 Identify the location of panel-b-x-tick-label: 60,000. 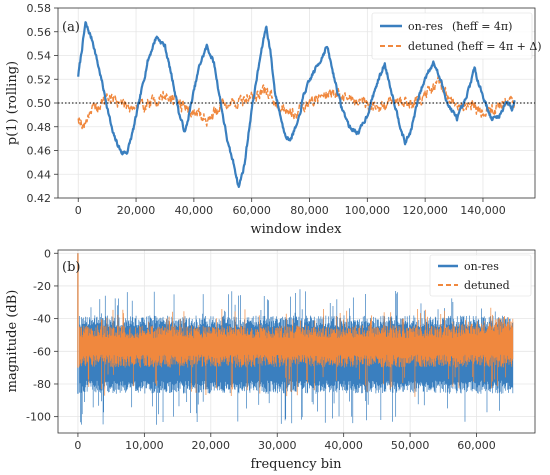
(476, 445).